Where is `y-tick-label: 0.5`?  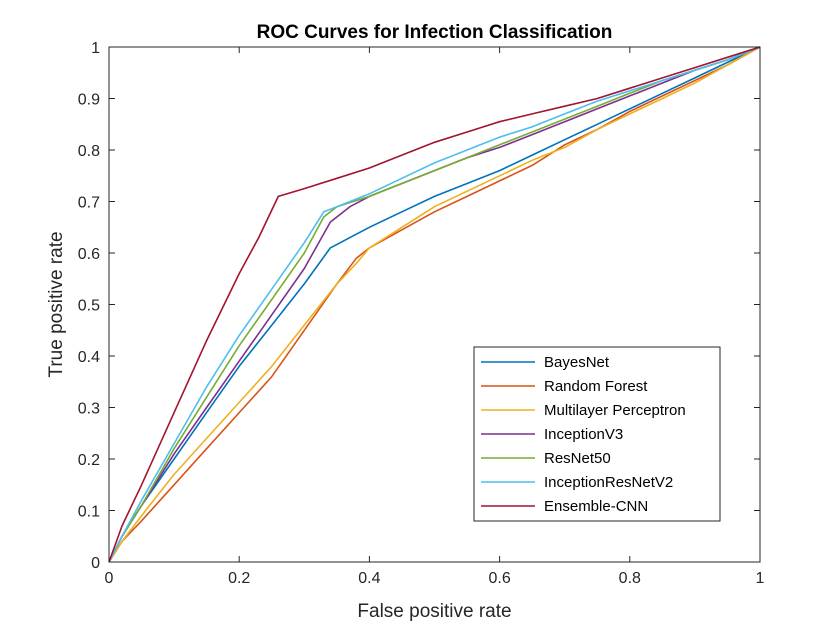
y-tick-label: 0.5 is located at coordinates (89, 306).